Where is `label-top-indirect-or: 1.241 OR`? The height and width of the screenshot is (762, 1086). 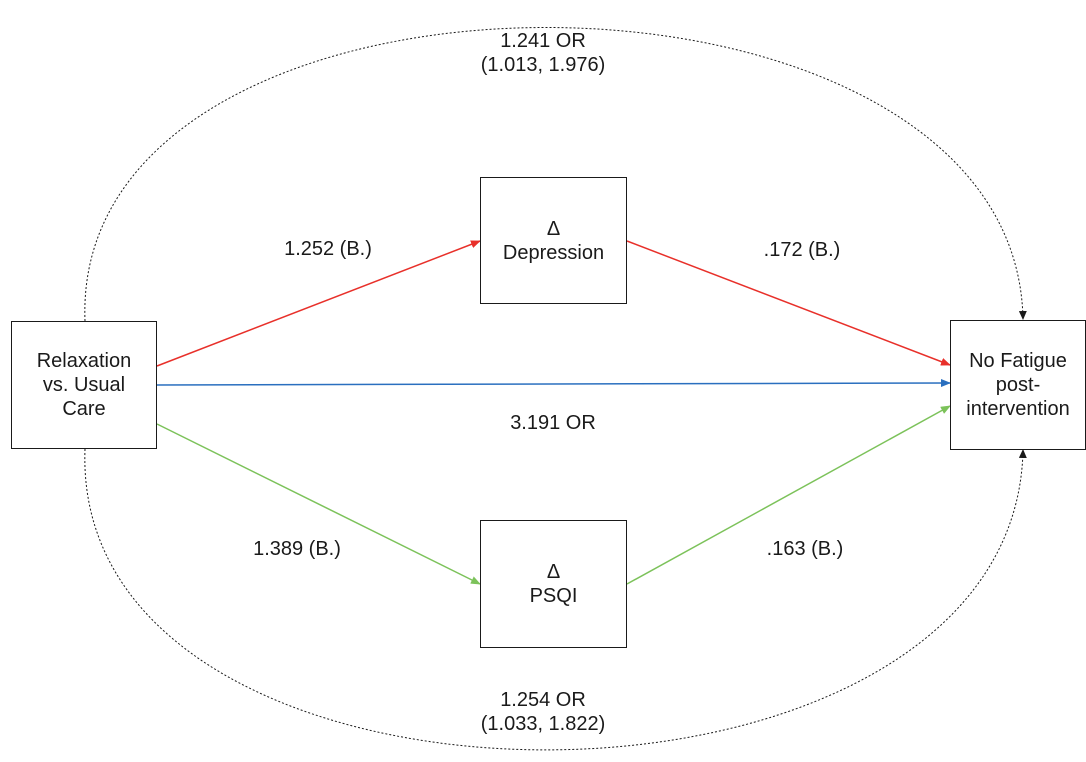 label-top-indirect-or: 1.241 OR is located at coordinates (543, 41).